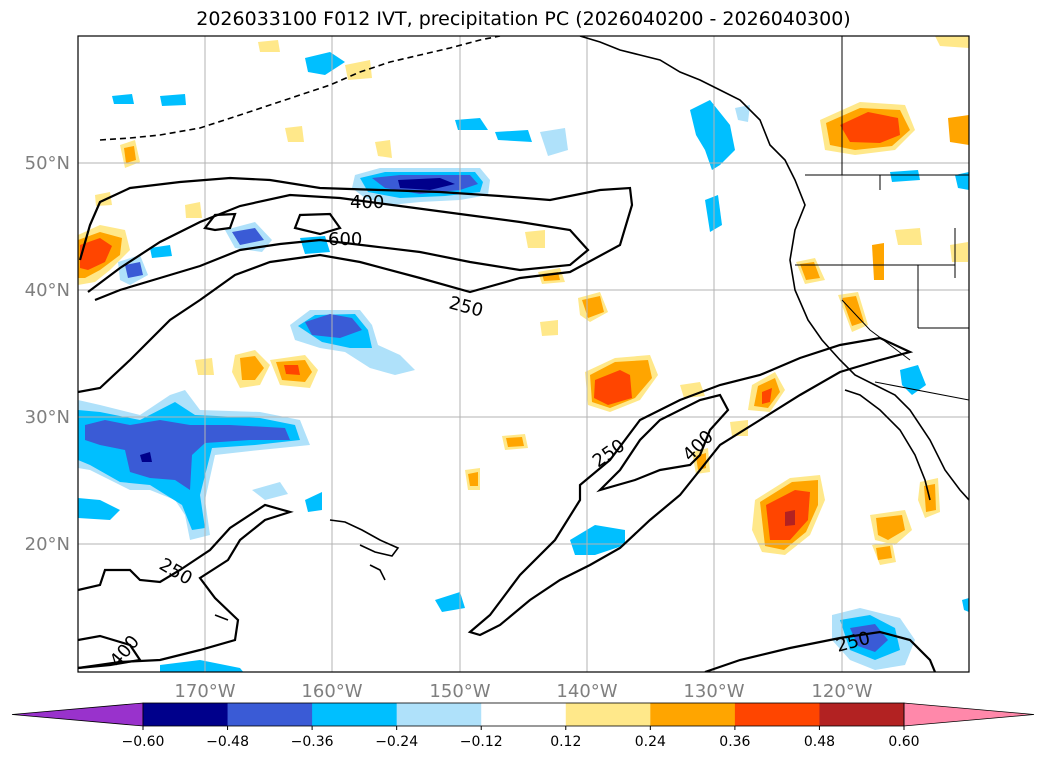  I want to click on colorbar-extend-high, so click(969, 714).